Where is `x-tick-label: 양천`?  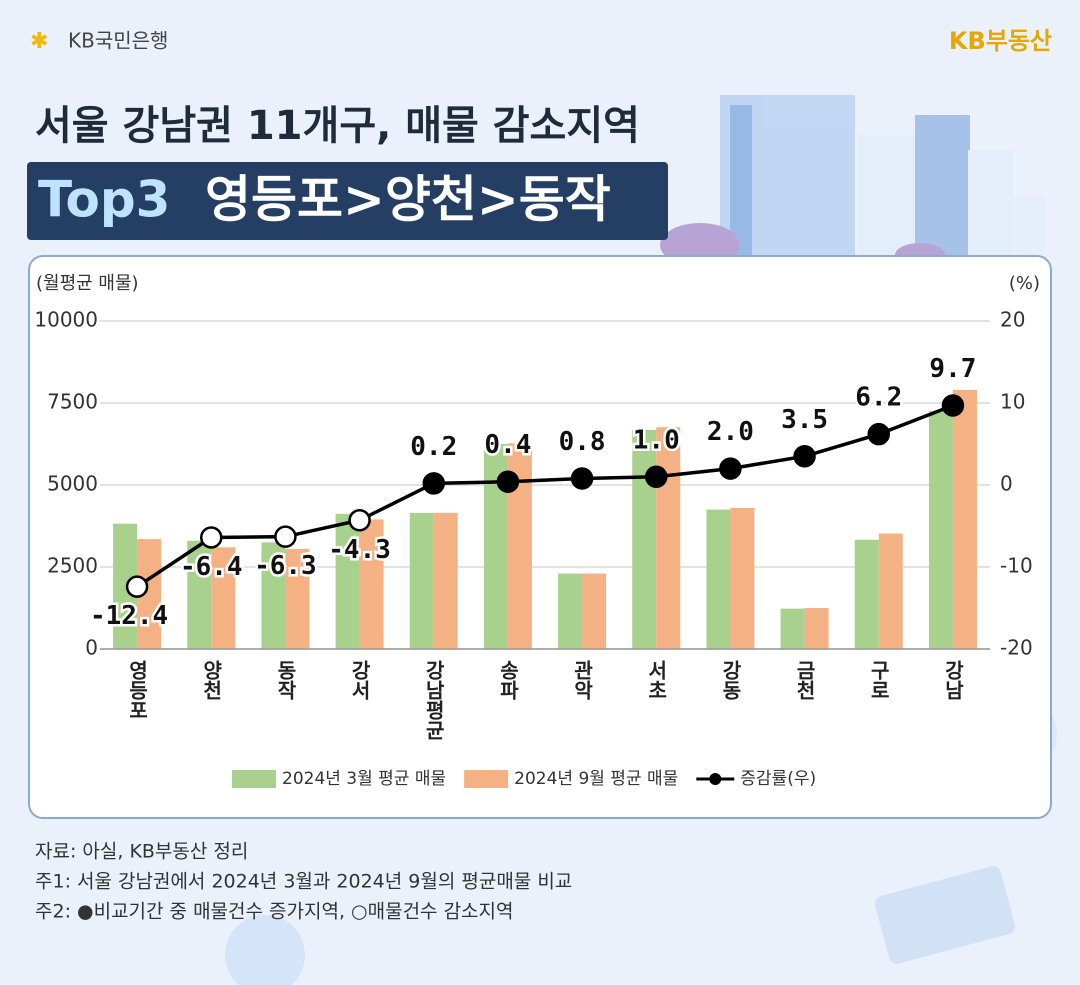 x-tick-label: 양천 is located at coordinates (211, 680).